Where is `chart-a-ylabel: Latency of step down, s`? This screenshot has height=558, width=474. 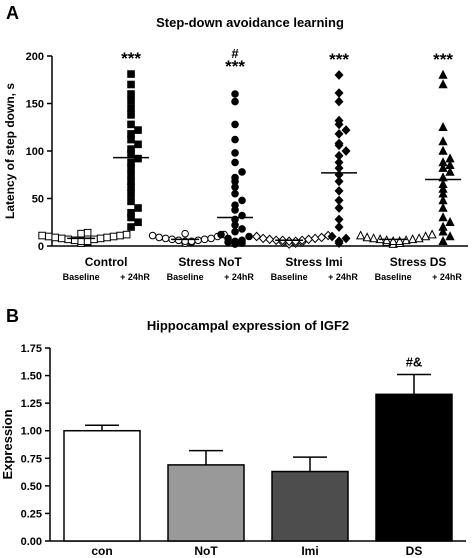 chart-a-ylabel: Latency of step down, s is located at coordinates (10, 151).